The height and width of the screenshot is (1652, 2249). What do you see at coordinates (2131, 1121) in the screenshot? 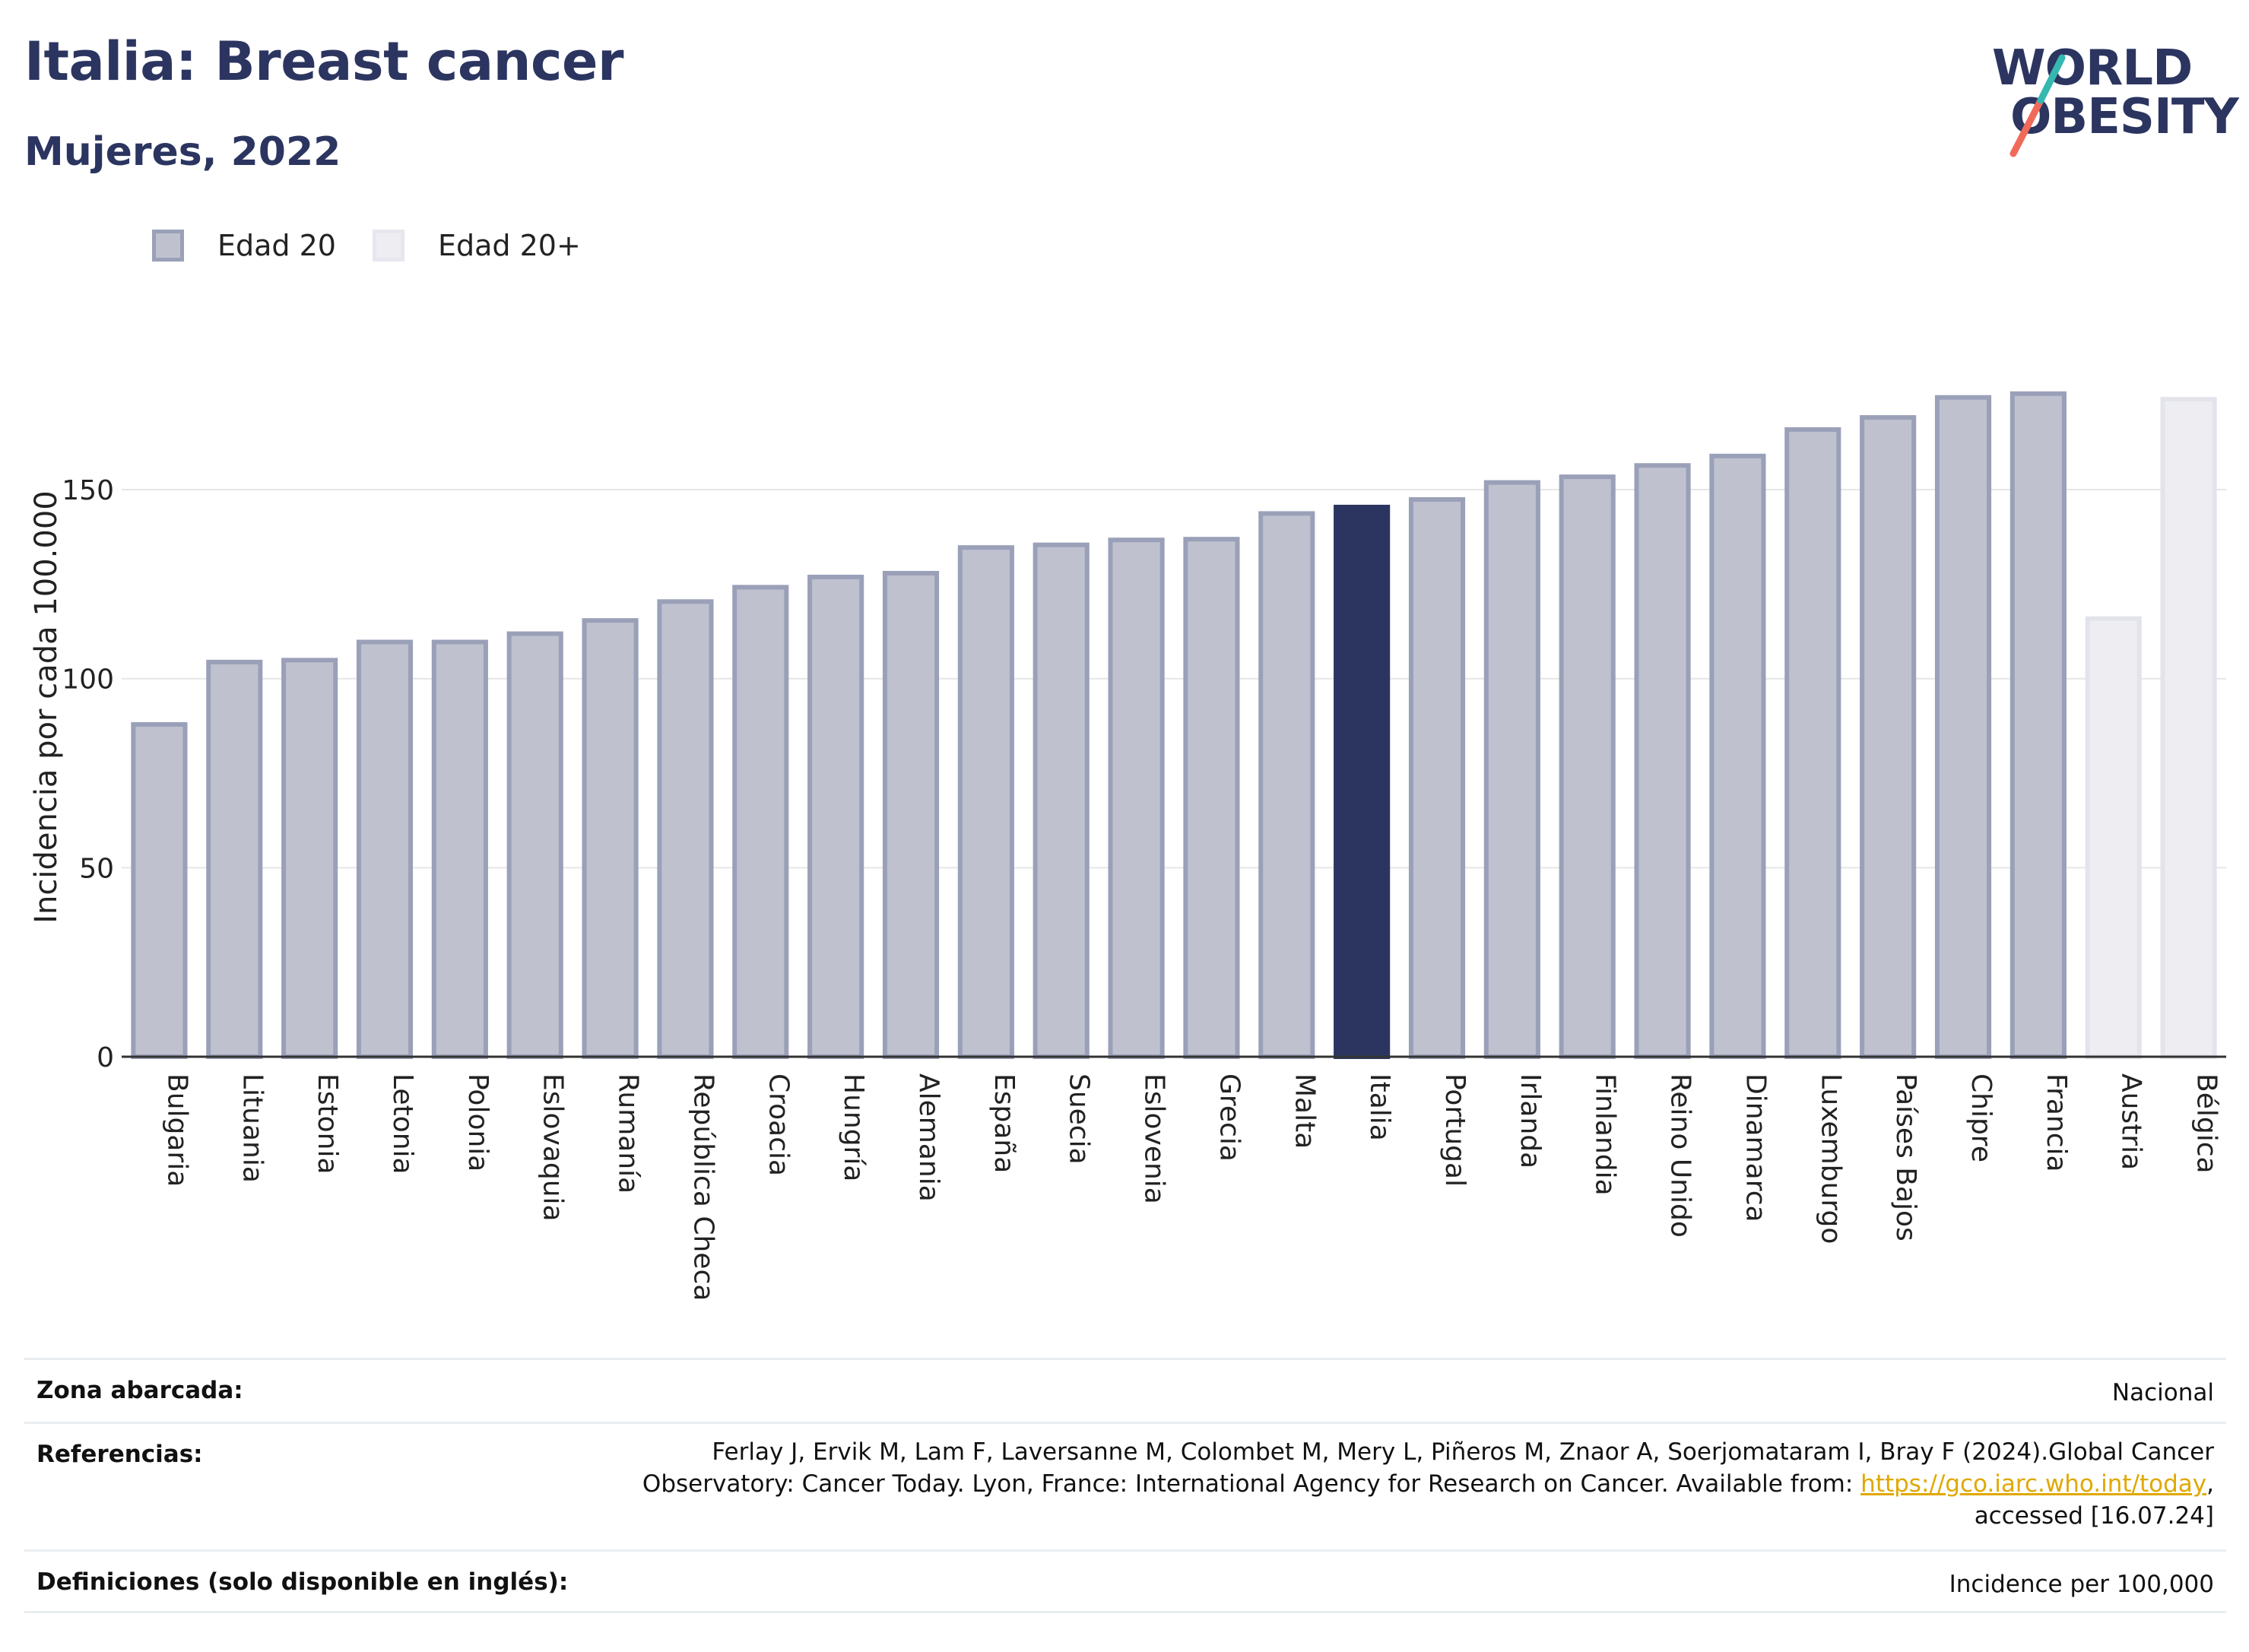
I see `x-tick-label: Austria` at bounding box center [2131, 1121].